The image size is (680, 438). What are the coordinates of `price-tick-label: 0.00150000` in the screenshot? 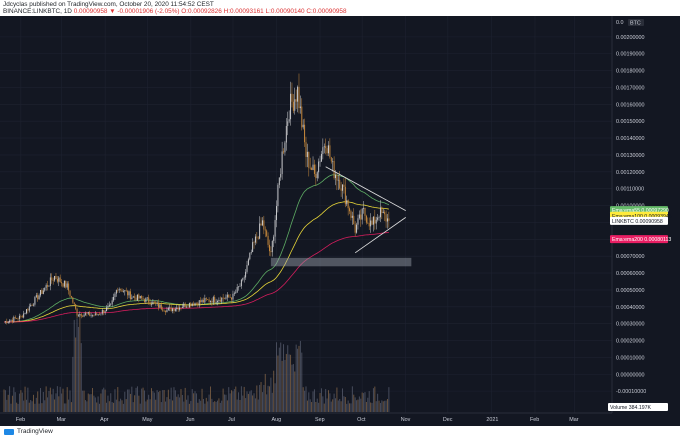 It's located at (630, 122).